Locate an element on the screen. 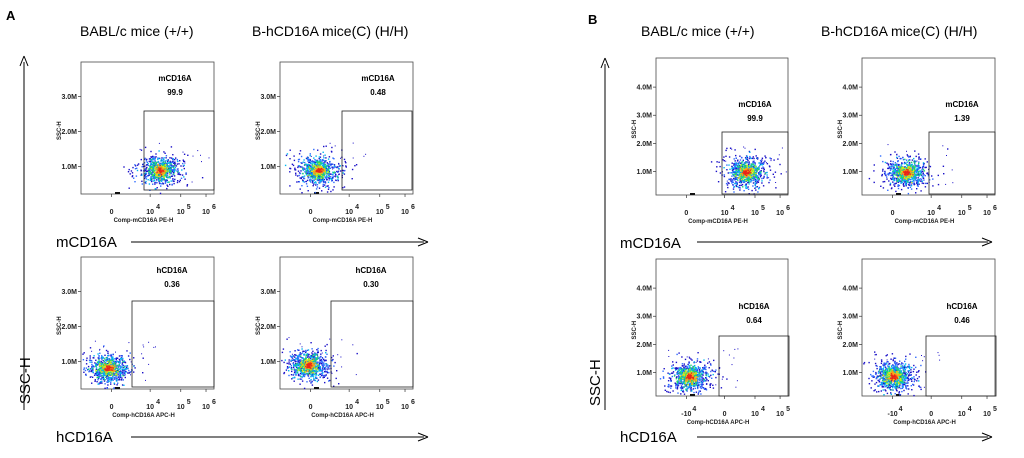 This screenshot has height=458, width=1024. y-tick-label: 4.0M is located at coordinates (850, 88).